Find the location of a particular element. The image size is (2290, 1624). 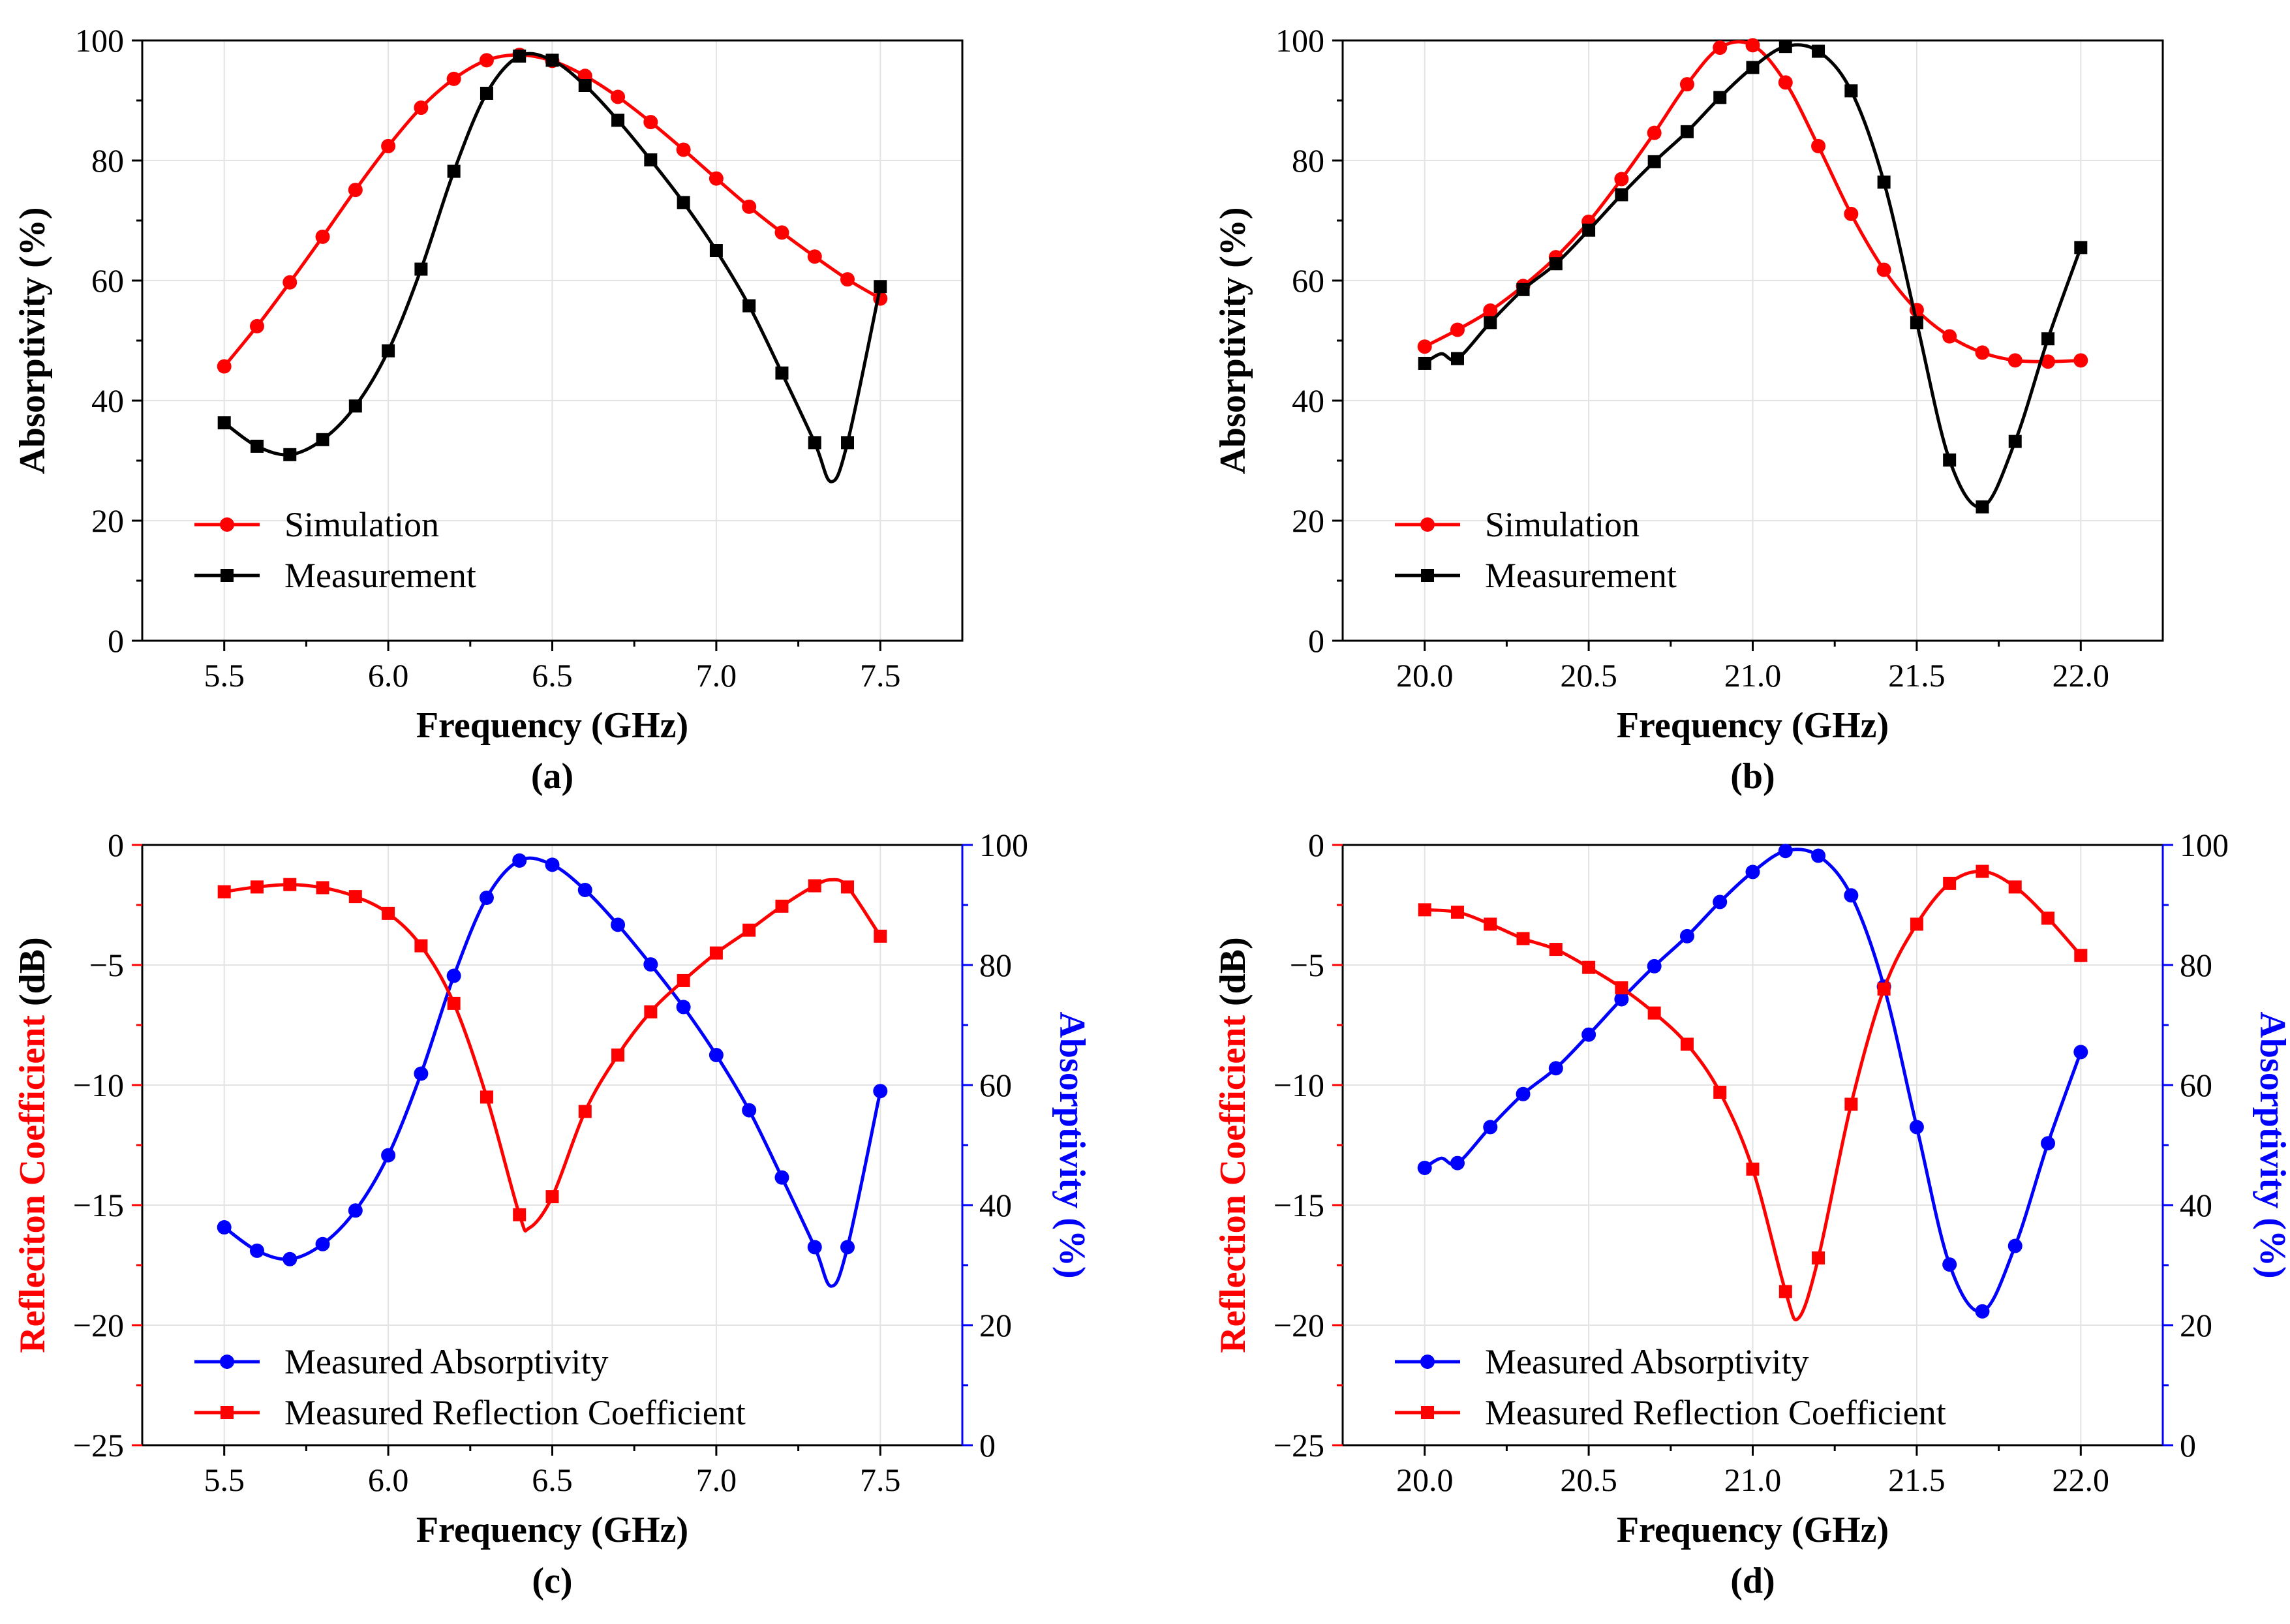

series-measured-absorptivity is located at coordinates (552, 1070).